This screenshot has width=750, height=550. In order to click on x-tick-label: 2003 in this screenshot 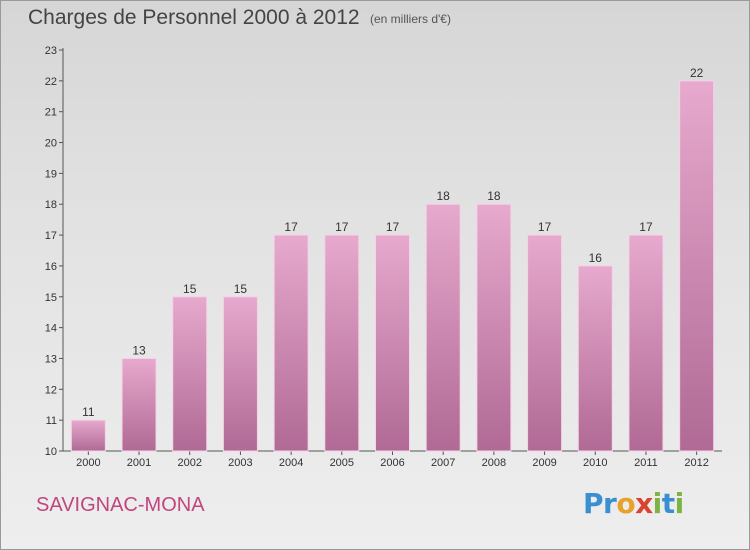, I will do `click(240, 463)`.